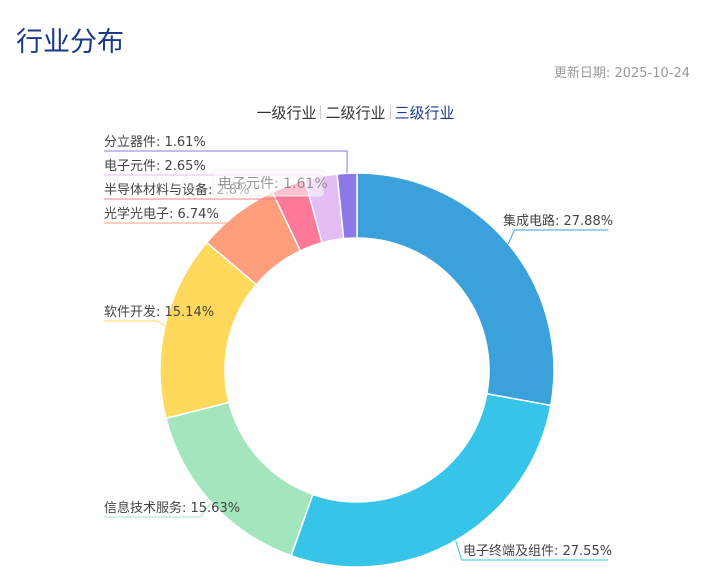 This screenshot has height=581, width=711. Describe the element at coordinates (286, 113) in the screenshot. I see `tab-level-1: 一级行业` at that location.